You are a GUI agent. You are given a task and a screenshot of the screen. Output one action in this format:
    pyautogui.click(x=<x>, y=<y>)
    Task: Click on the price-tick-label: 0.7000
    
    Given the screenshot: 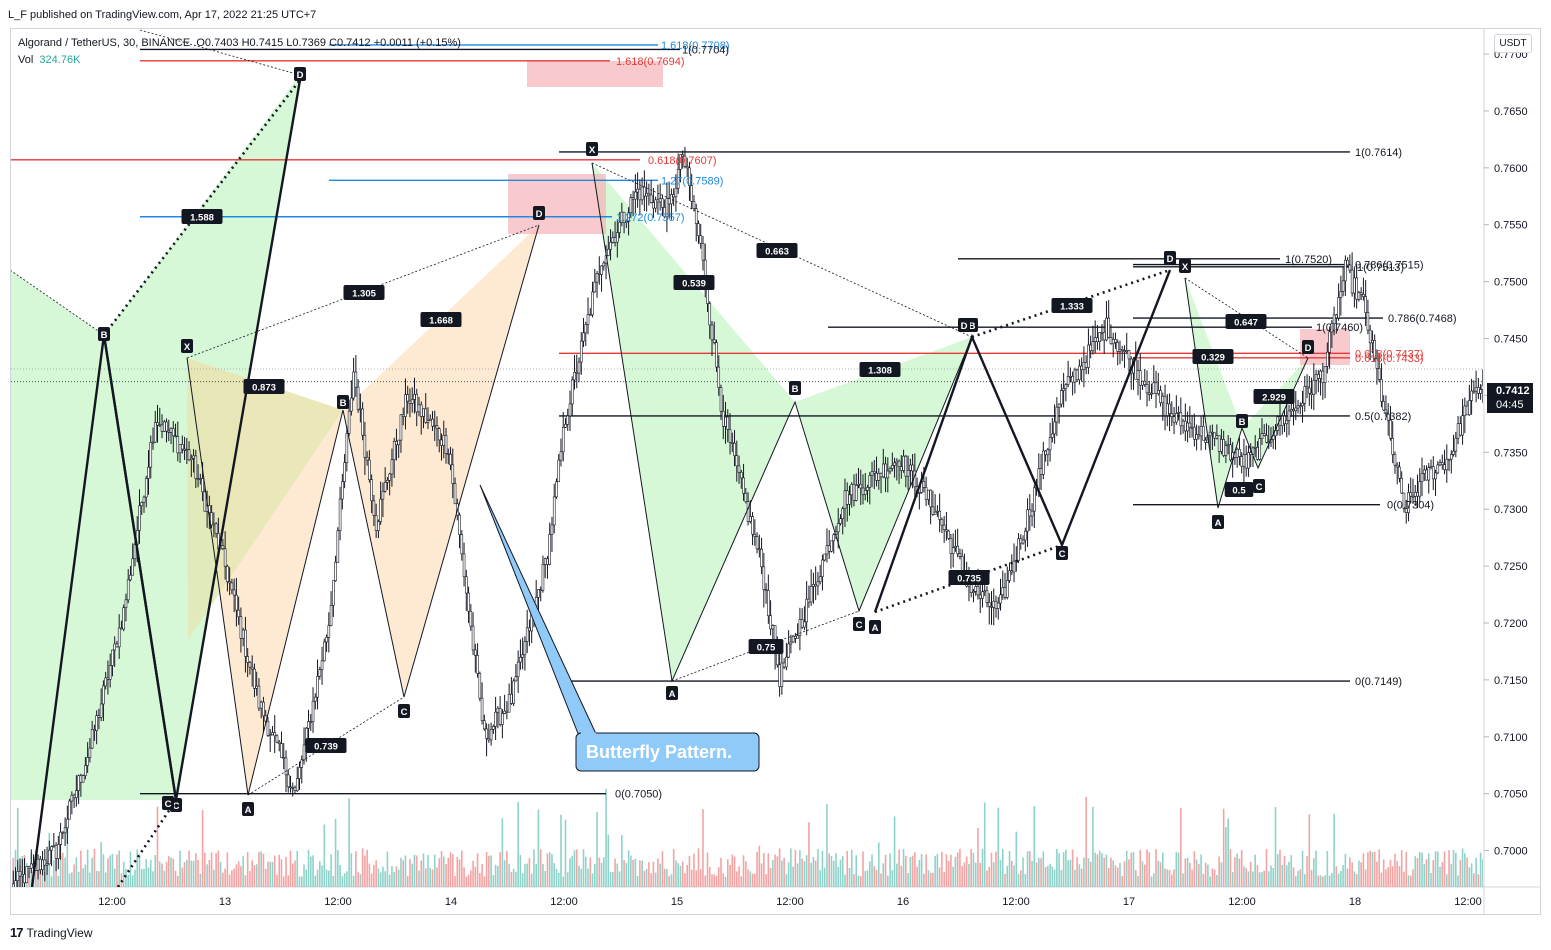 What is the action you would take?
    pyautogui.click(x=1511, y=852)
    